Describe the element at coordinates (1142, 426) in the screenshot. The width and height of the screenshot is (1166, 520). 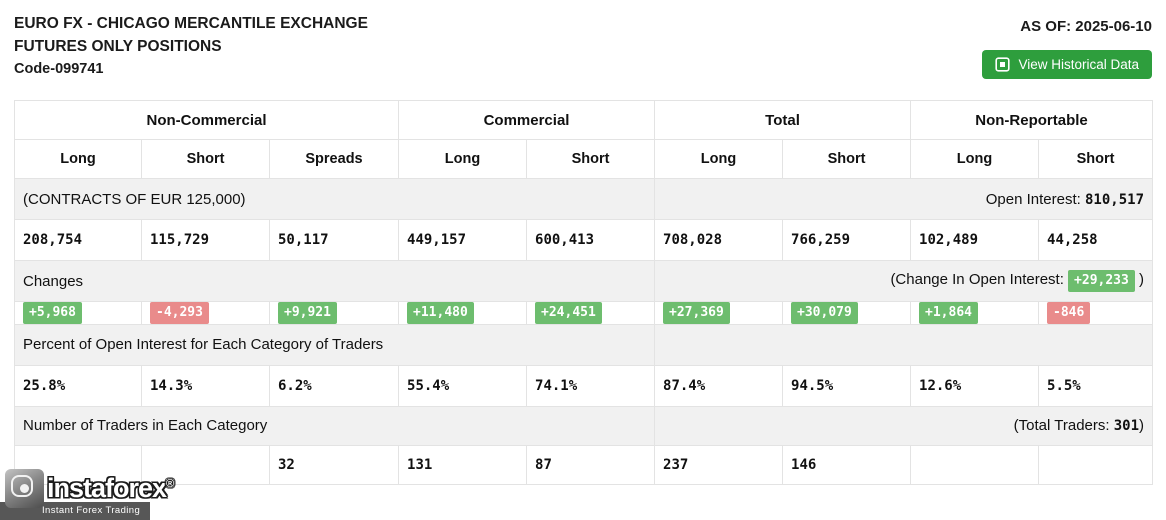
I see `total-traders-suffix: )` at that location.